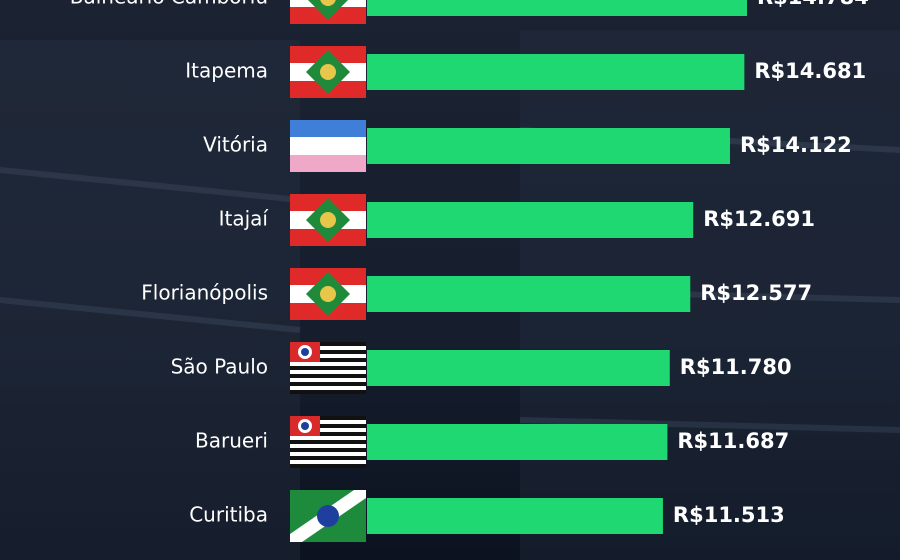 The image size is (900, 560). I want to click on value-label: R$14.122, so click(796, 145).